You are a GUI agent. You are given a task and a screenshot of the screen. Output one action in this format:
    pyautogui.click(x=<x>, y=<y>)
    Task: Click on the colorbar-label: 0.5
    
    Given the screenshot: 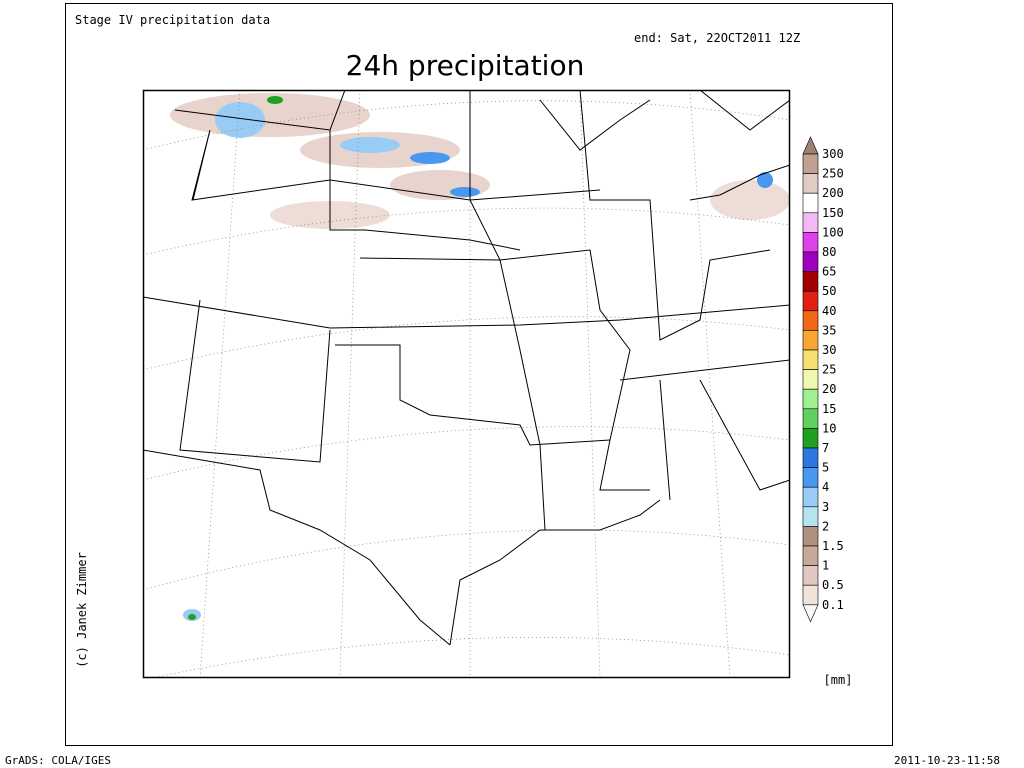 What is the action you would take?
    pyautogui.click(x=833, y=585)
    